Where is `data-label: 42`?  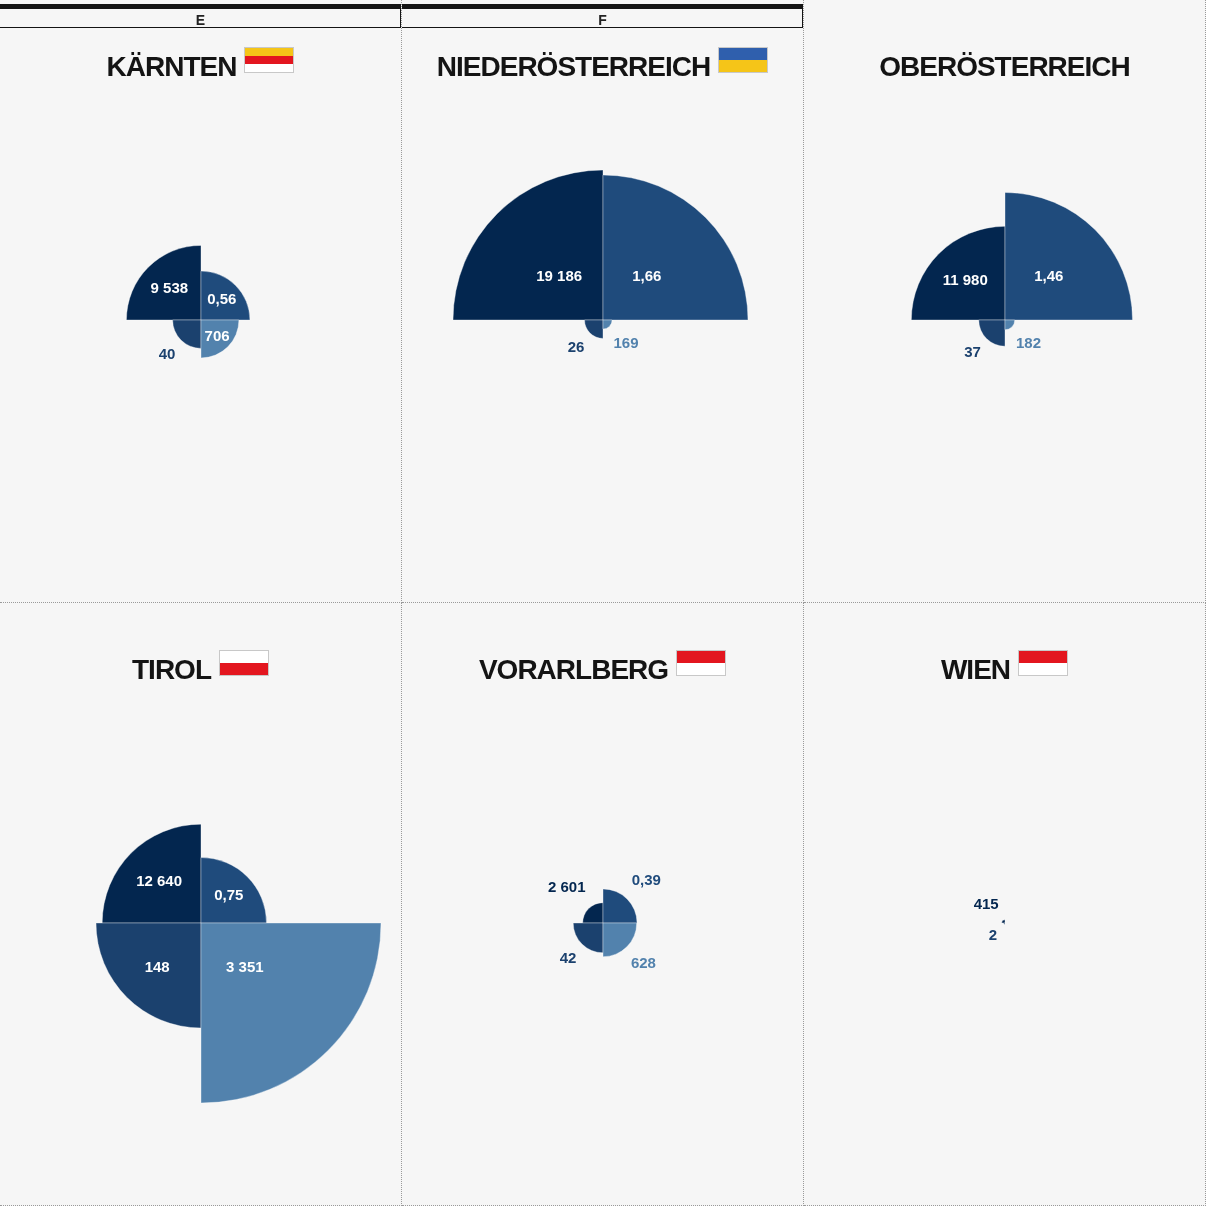 data-label: 42 is located at coordinates (567, 957).